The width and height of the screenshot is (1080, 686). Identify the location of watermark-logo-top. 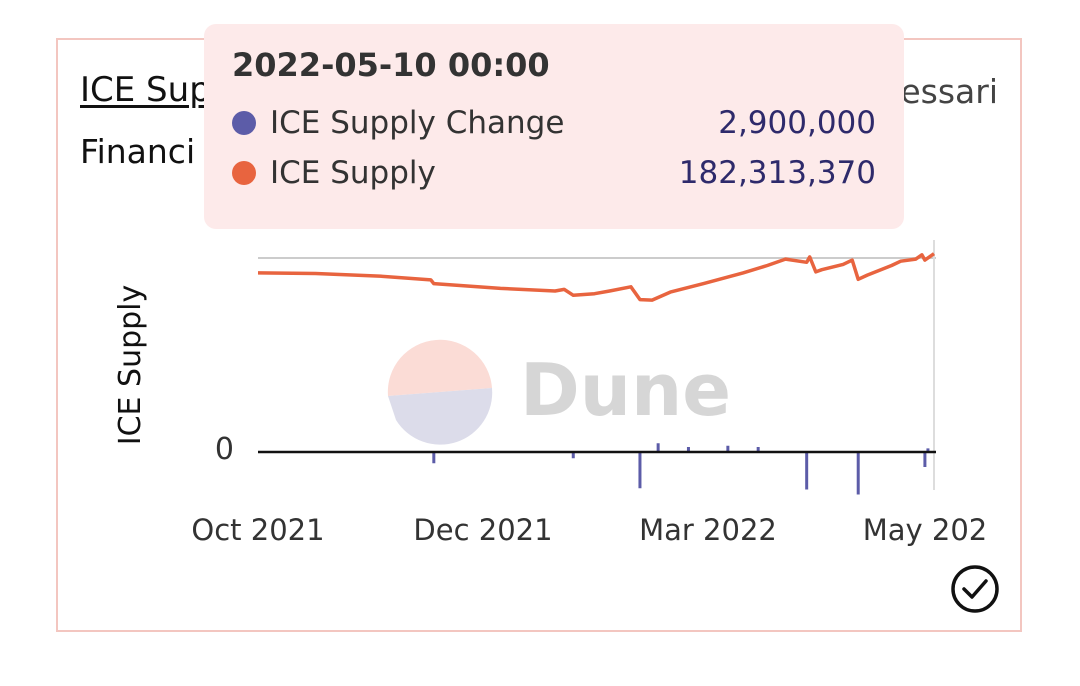
(439, 367).